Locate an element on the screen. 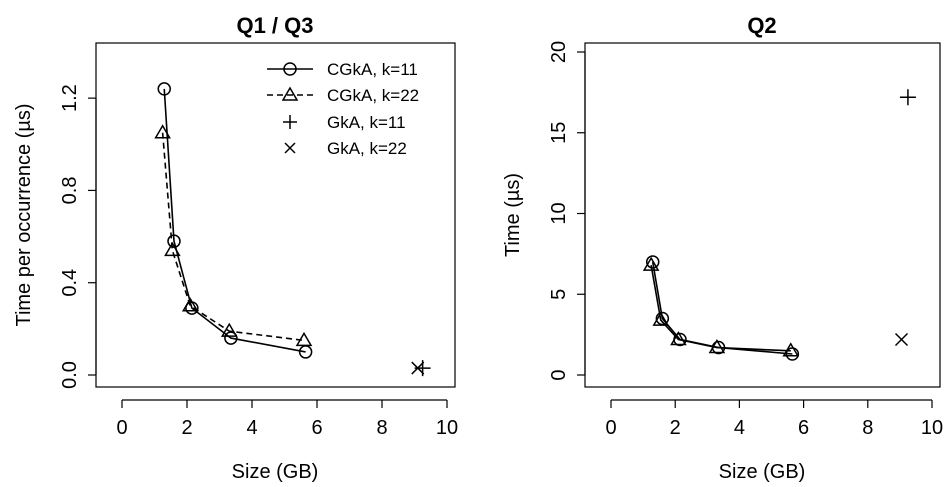 The height and width of the screenshot is (487, 946). legend-entry-gka-k22: GkA, k=22 is located at coordinates (345, 148).